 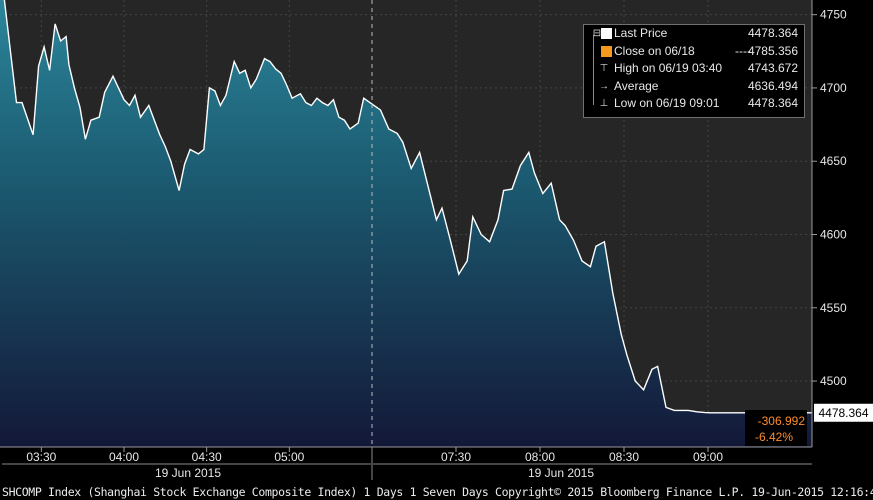 I want to click on legend-row-close: Close on 06/18 ---- 4785.356, so click(x=694, y=52).